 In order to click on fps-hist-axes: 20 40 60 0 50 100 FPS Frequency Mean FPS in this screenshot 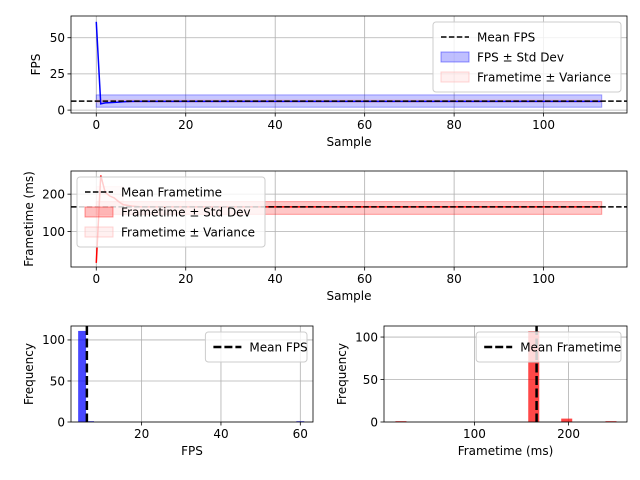, I will do `click(168, 391)`.